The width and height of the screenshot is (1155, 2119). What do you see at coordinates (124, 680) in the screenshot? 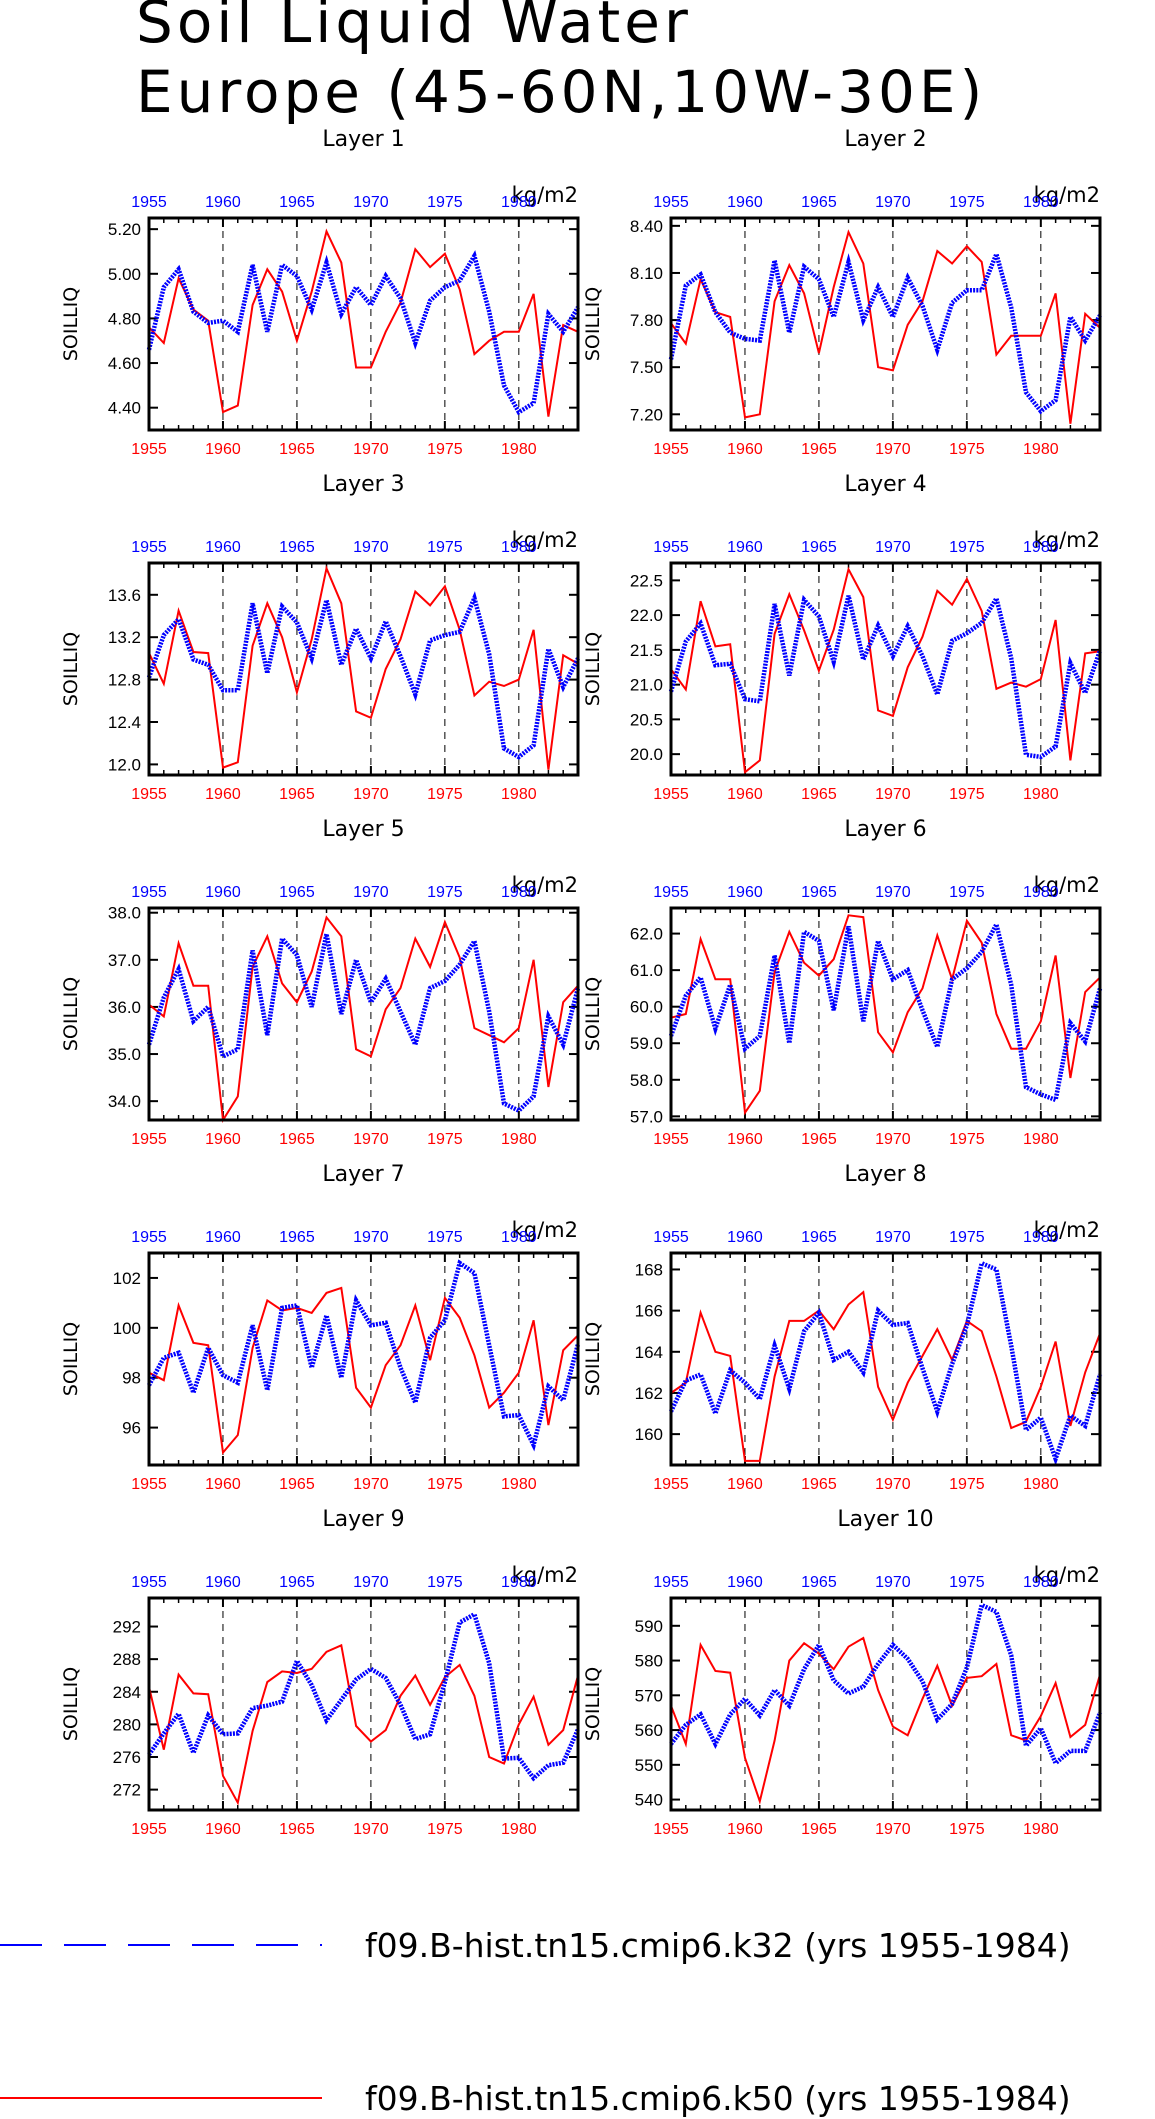
I see `y-tick-label: 12.8` at bounding box center [124, 680].